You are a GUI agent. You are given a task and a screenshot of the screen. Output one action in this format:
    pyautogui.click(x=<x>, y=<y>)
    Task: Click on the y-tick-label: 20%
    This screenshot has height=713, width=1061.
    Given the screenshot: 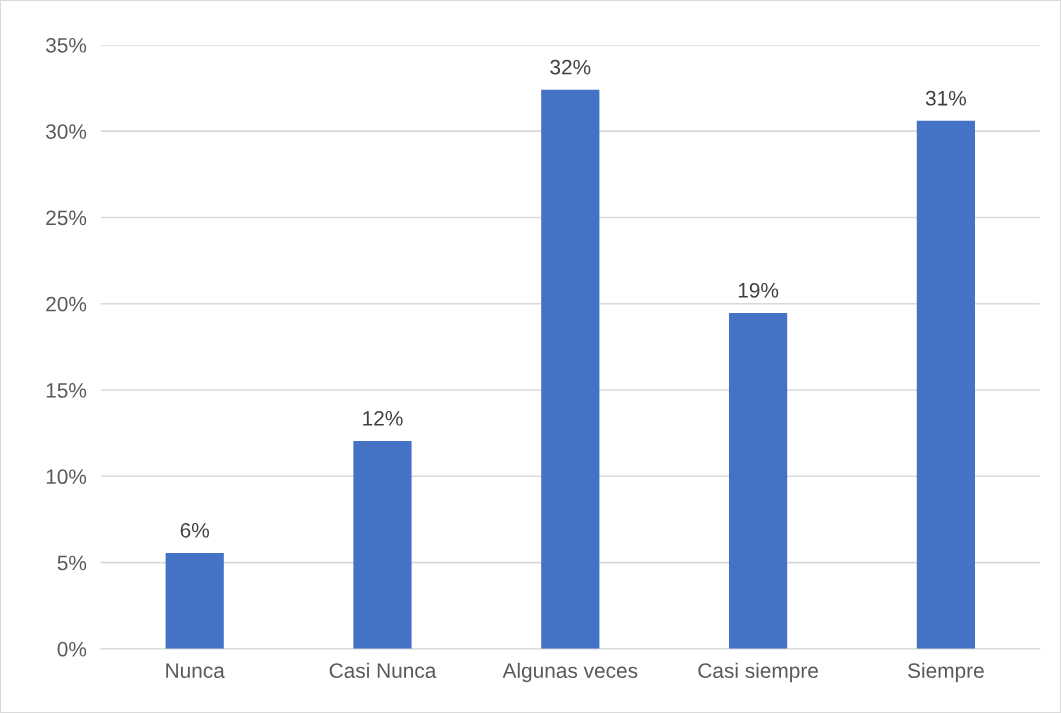 What is the action you would take?
    pyautogui.click(x=66, y=304)
    